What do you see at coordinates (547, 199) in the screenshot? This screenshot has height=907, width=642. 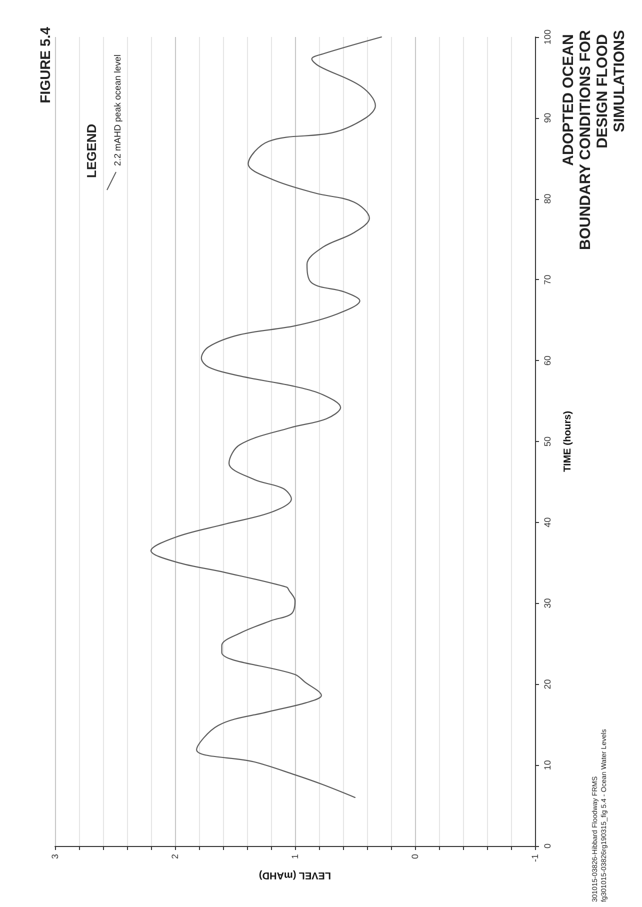 I see `y-tick-label: 80` at bounding box center [547, 199].